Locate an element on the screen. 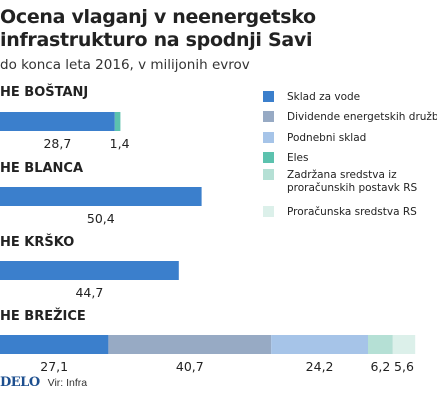 Image resolution: width=437 pixels, height=400 pixels. category-label-he-blanca: HE BLANCA is located at coordinates (41, 168).